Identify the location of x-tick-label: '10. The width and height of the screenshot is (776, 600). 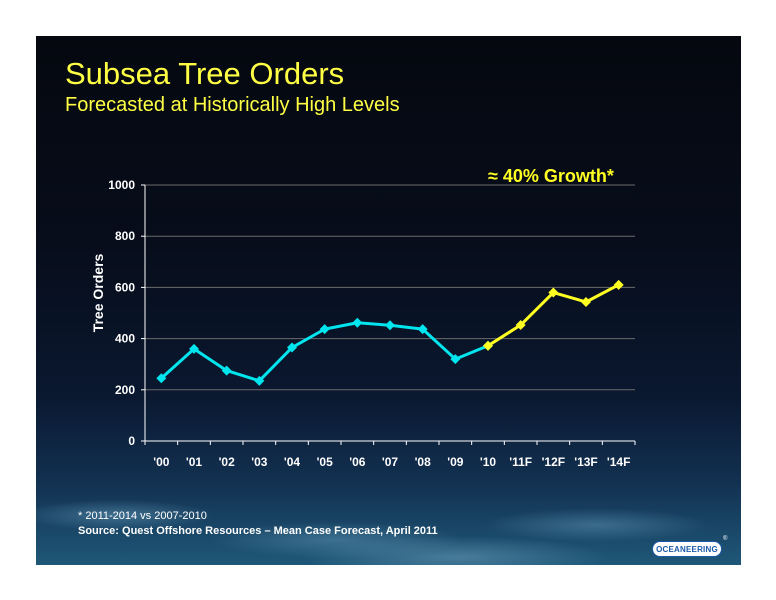
(488, 462).